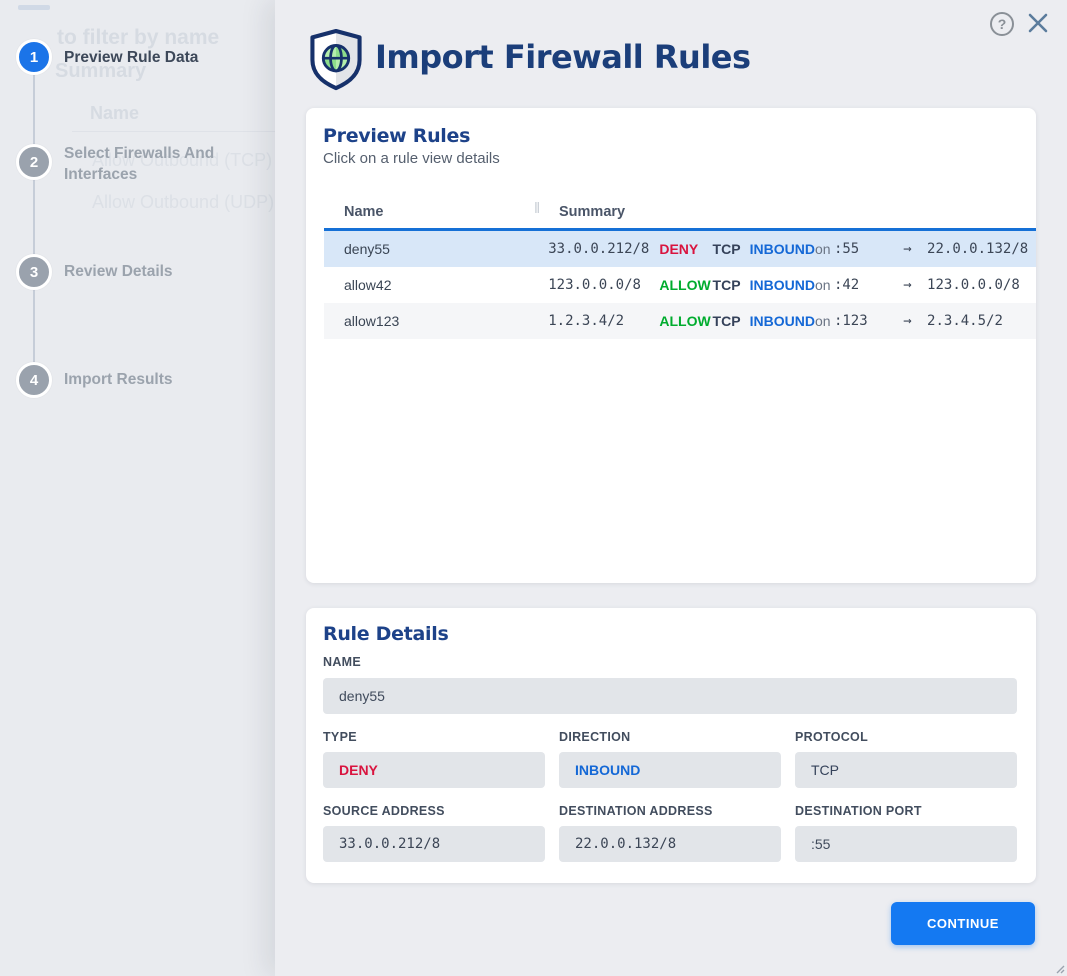 This screenshot has width=1067, height=976. I want to click on stepper-step-preview-rule-data: 1 Preview Rule Data, so click(107, 57).